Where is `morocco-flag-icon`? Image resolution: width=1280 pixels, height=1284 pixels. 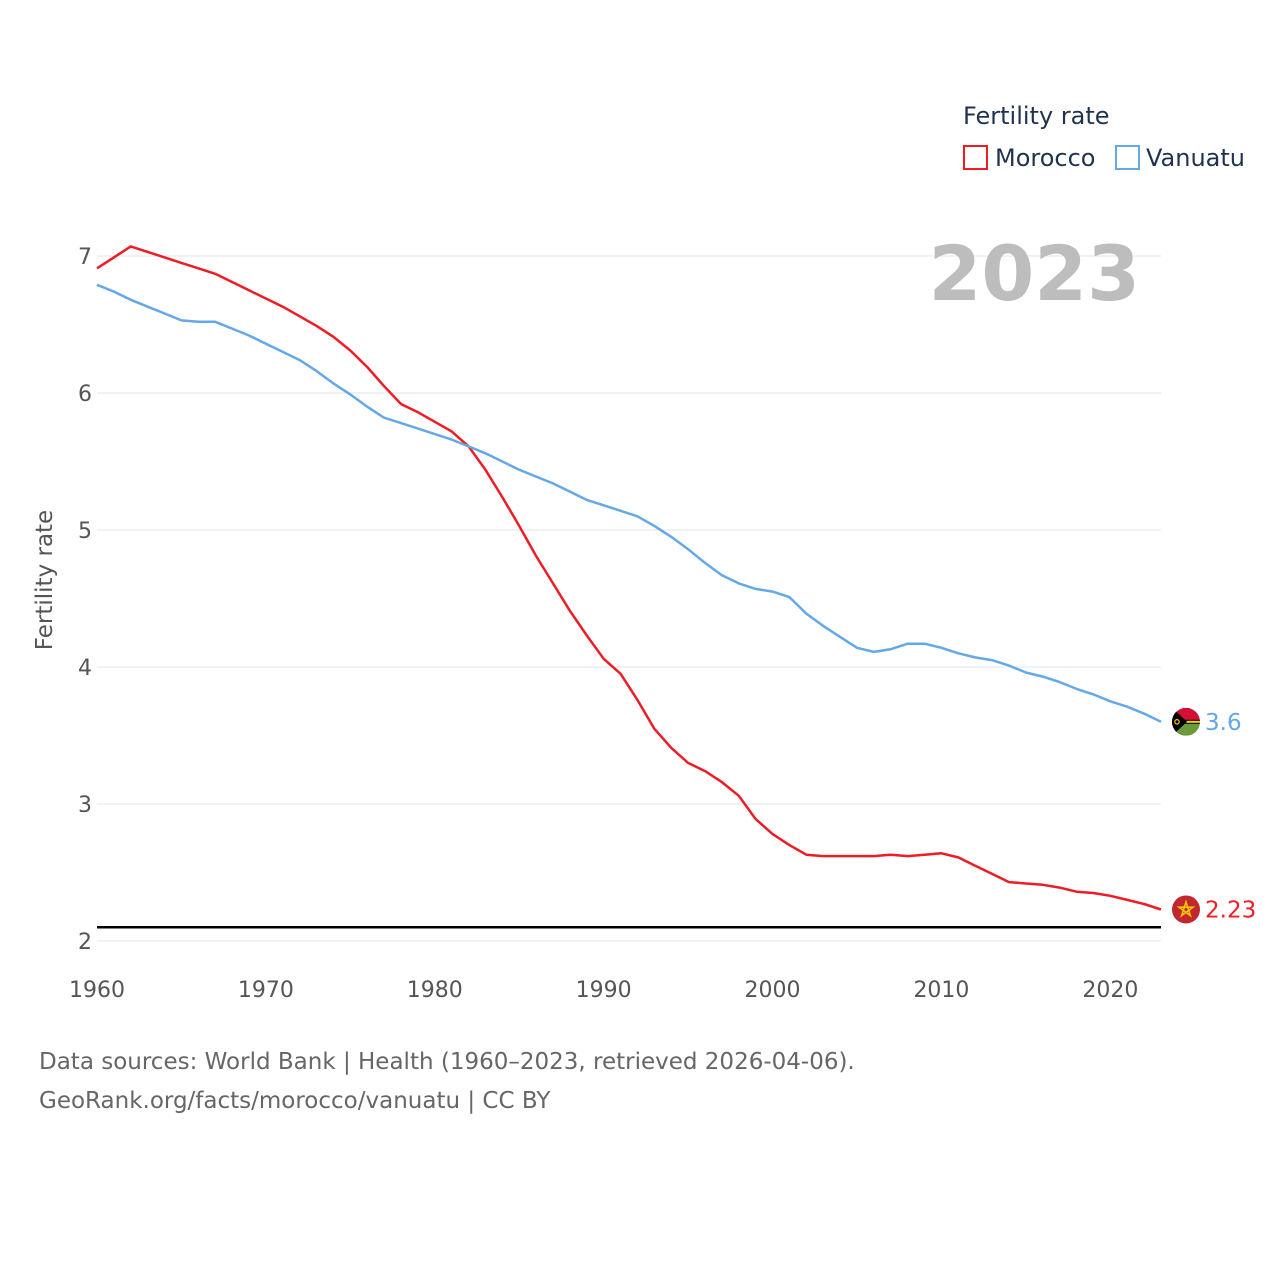
morocco-flag-icon is located at coordinates (1186, 909).